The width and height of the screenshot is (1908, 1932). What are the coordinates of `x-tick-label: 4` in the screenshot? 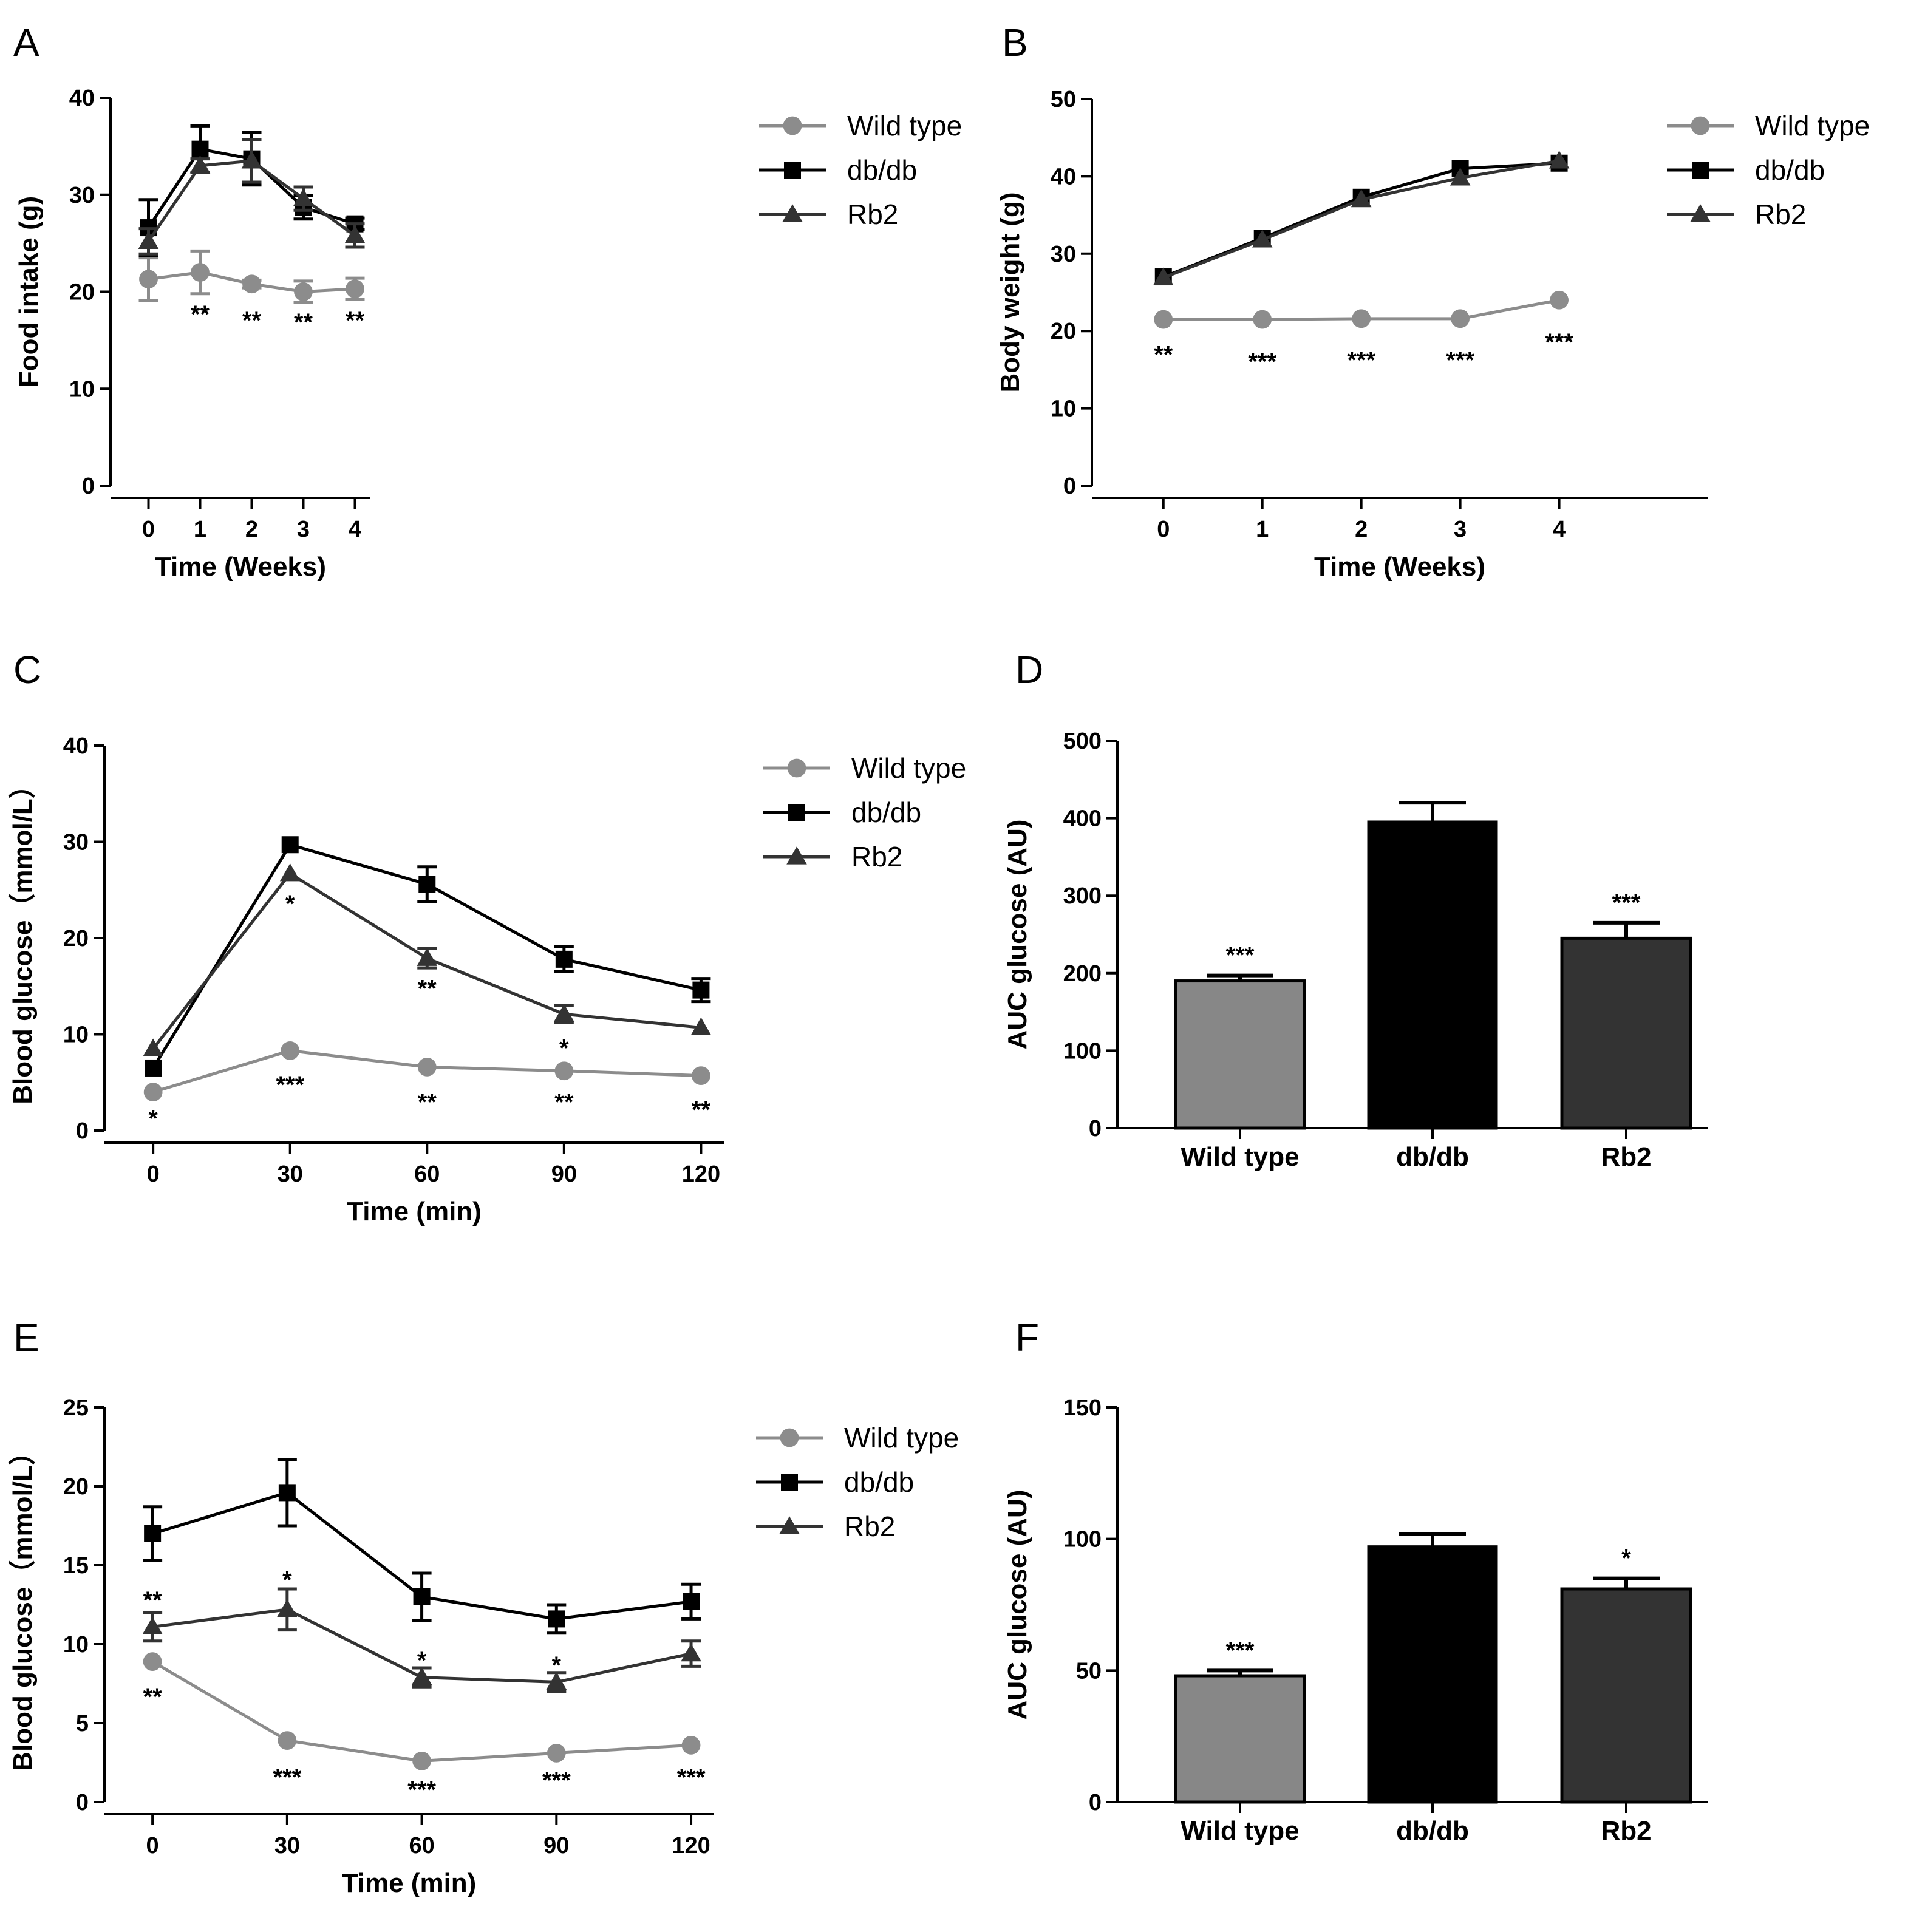 It's located at (355, 529).